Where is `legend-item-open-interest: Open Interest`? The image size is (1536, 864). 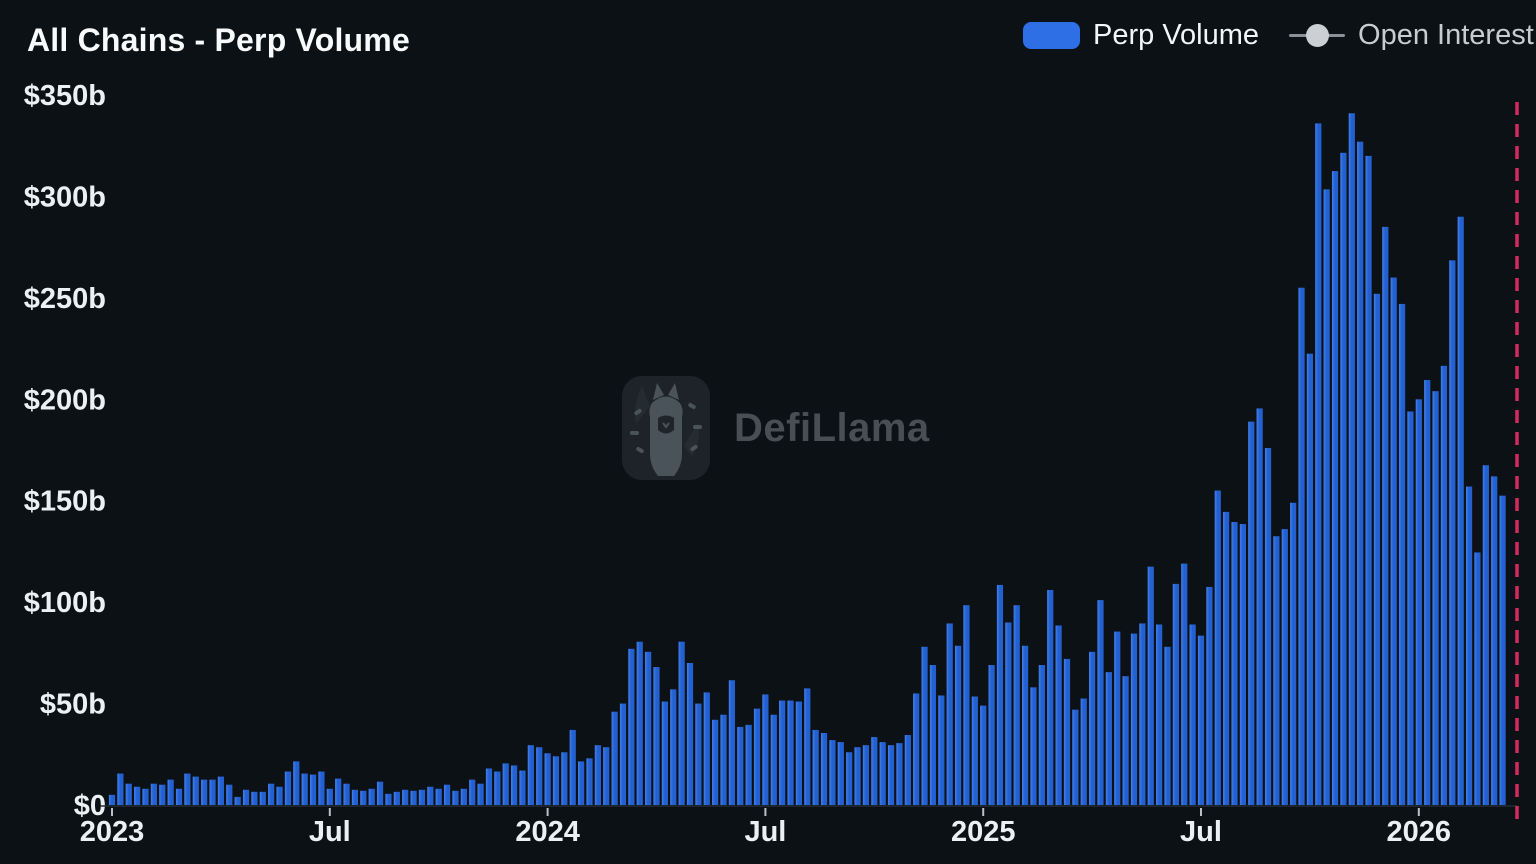
legend-item-open-interest: Open Interest is located at coordinates (1411, 35).